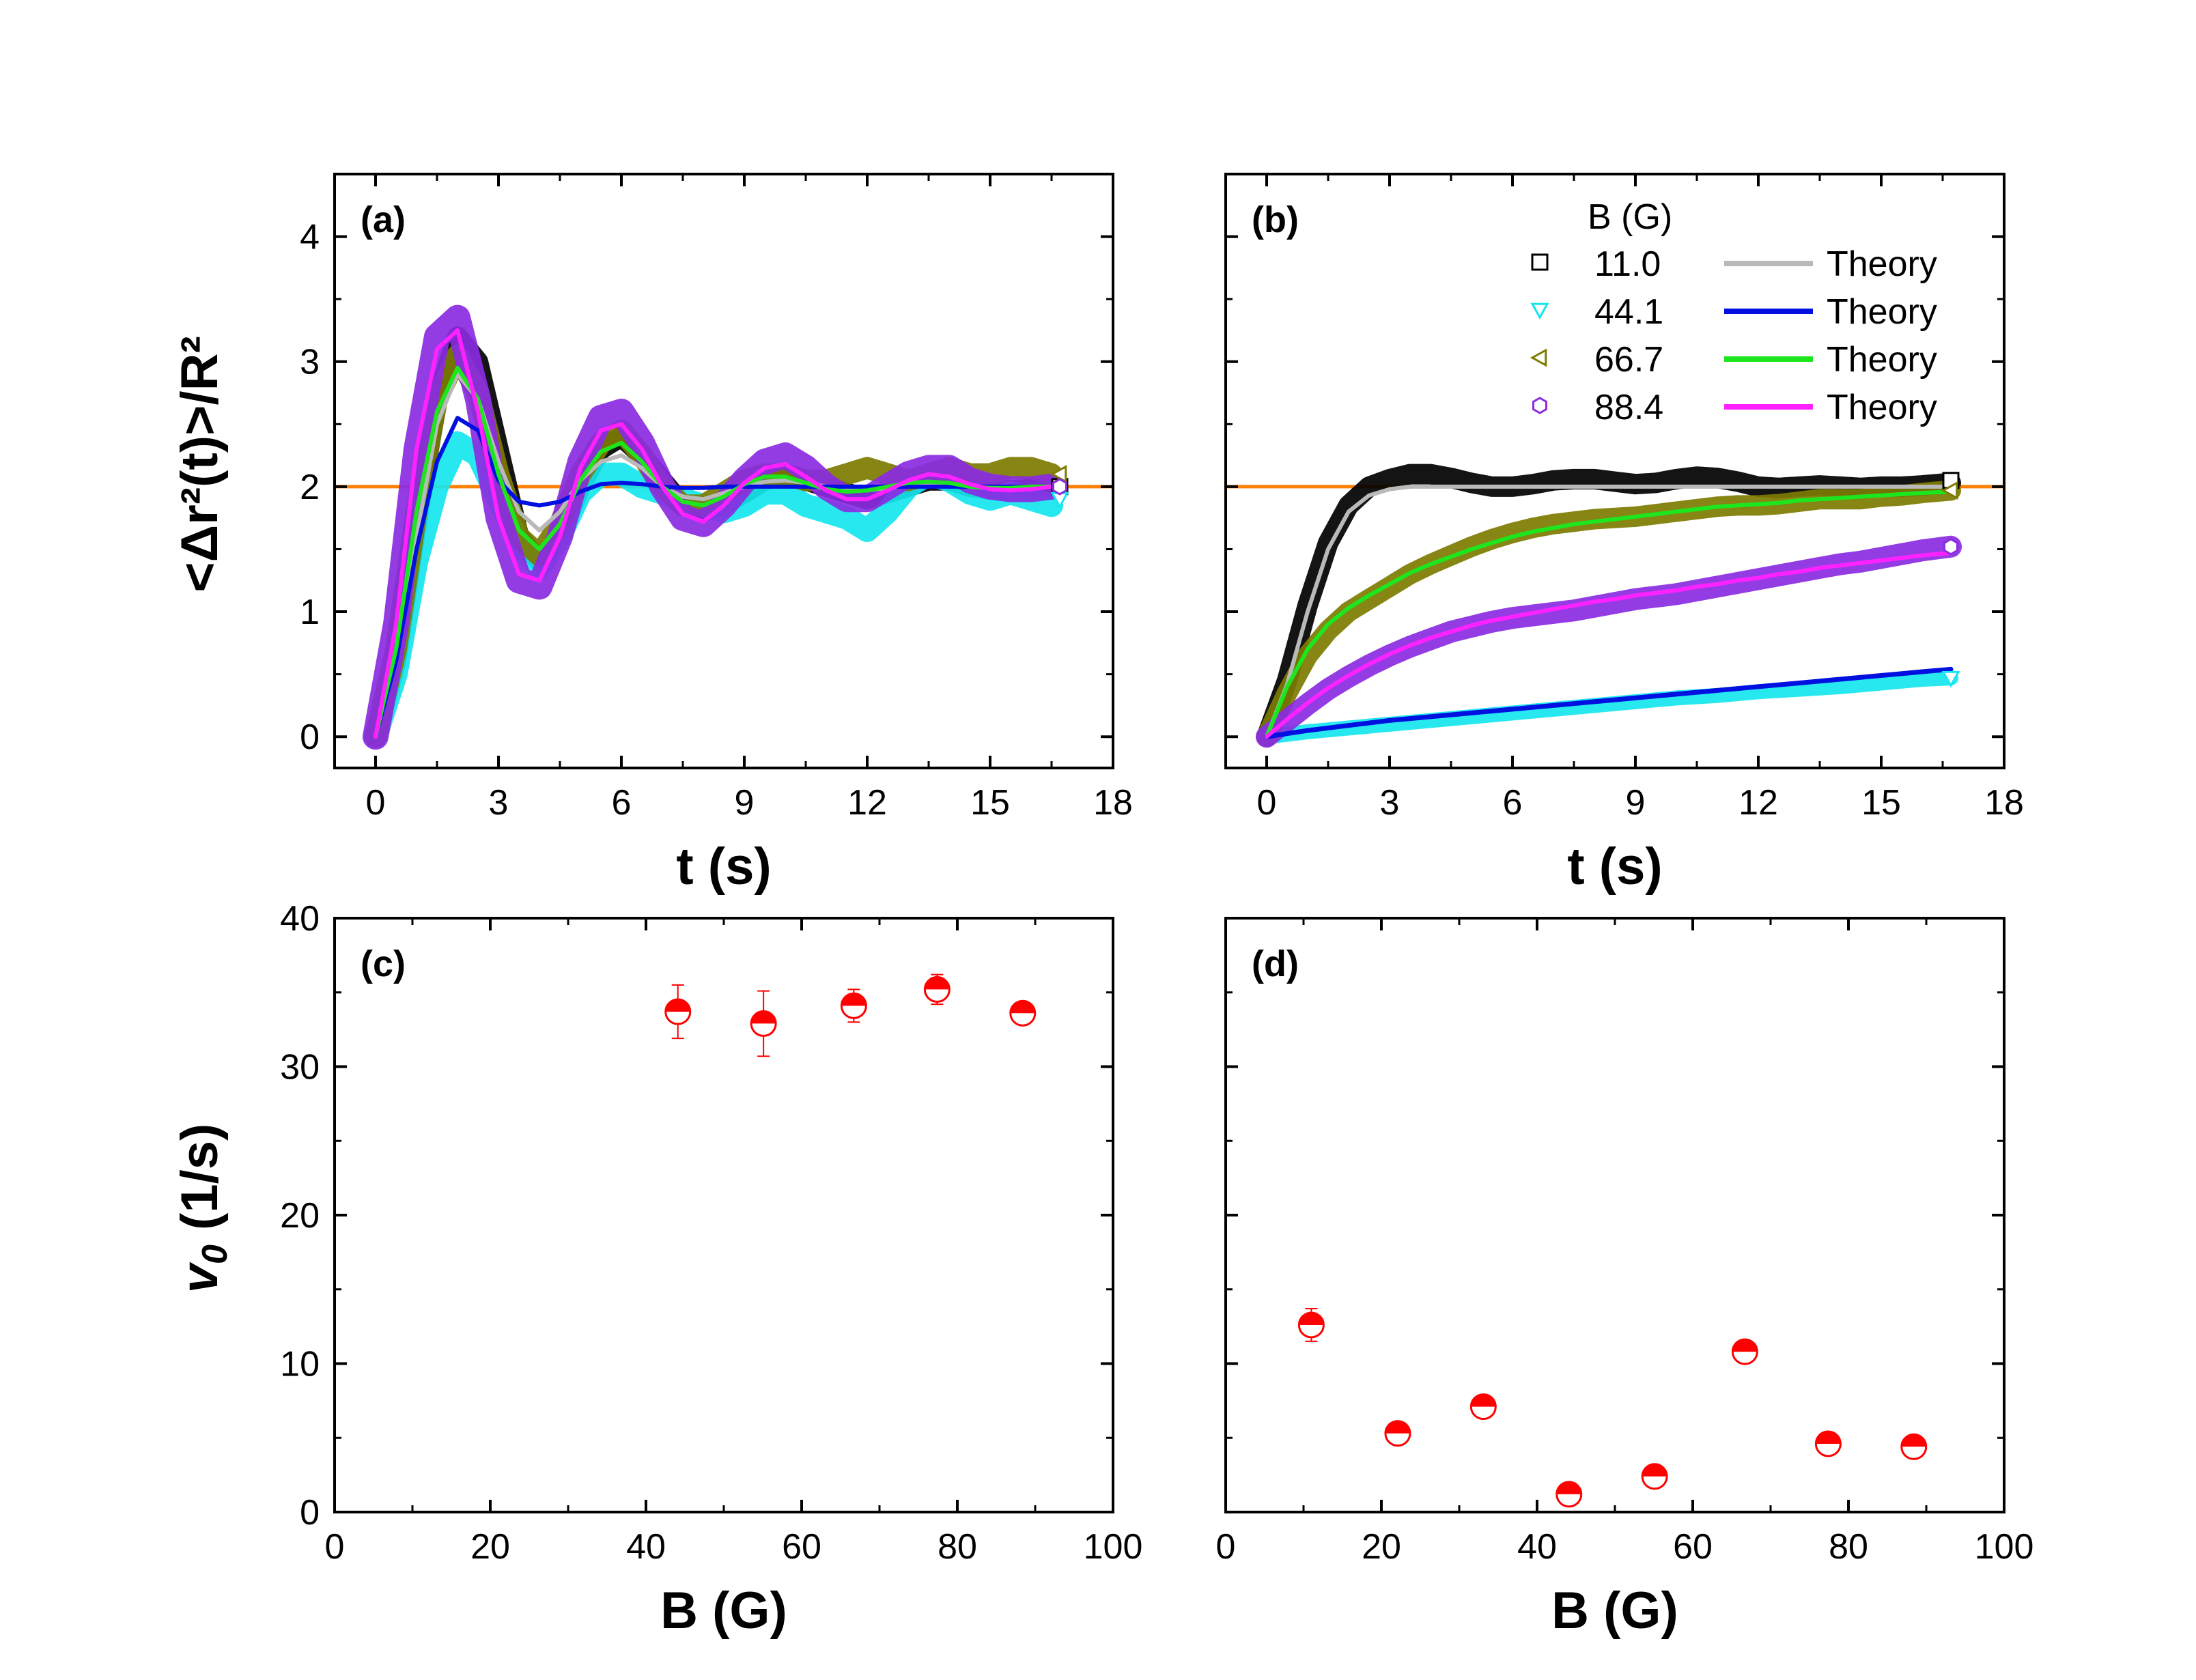 The height and width of the screenshot is (1680, 2196). I want to click on x-tick-label: 80, so click(958, 1547).